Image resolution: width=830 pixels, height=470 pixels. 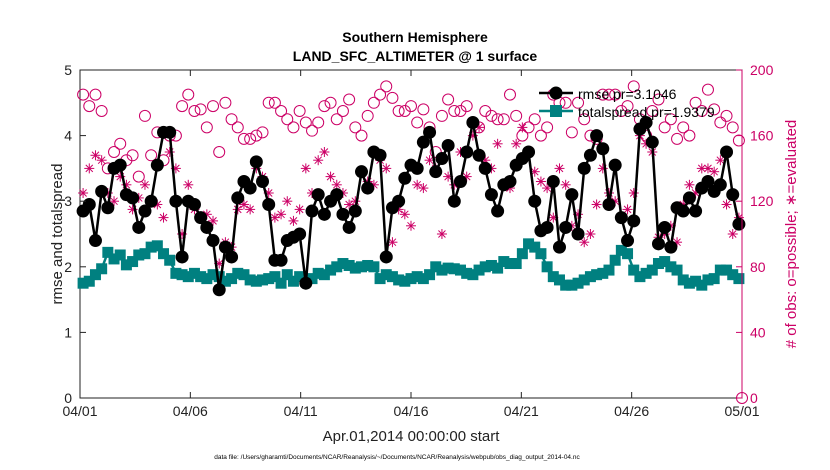 I want to click on y-tick-label: 5, so click(x=68, y=70).